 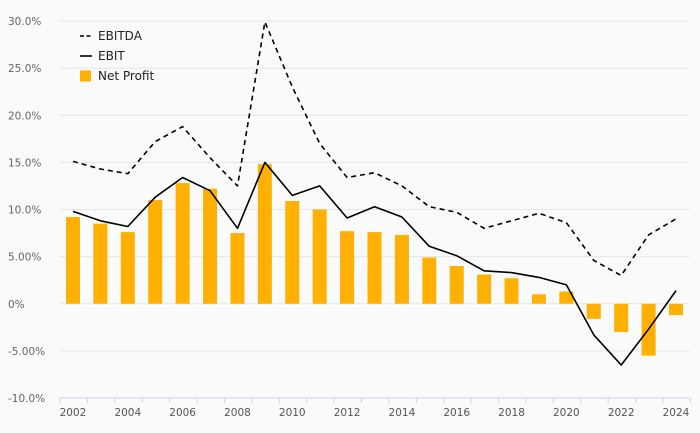 What do you see at coordinates (73, 413) in the screenshot?
I see `x-tick-label: 2002` at bounding box center [73, 413].